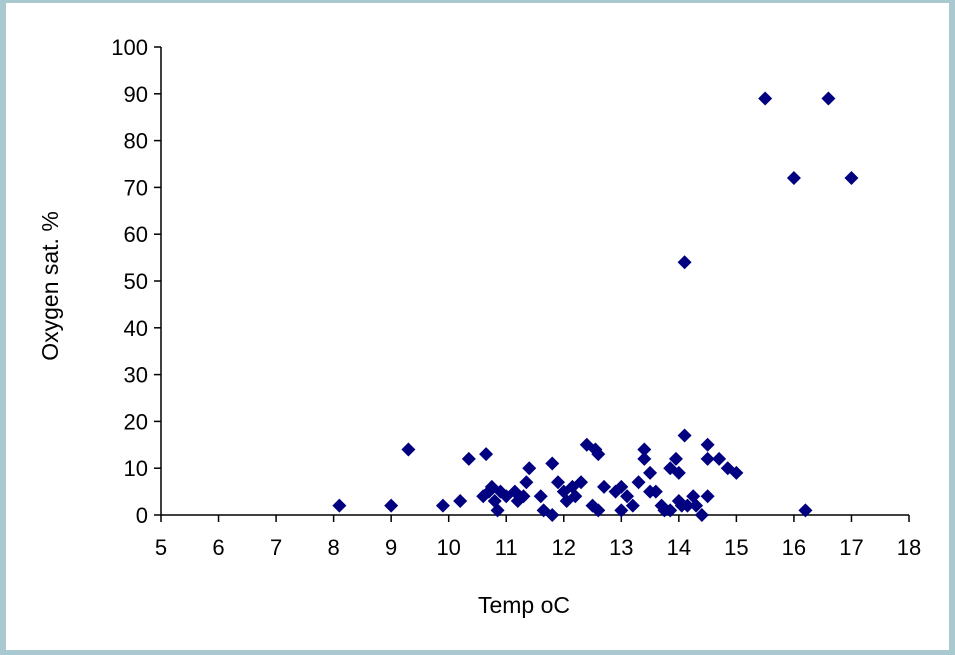 This screenshot has width=955, height=655. What do you see at coordinates (136, 187) in the screenshot?
I see `y-tick-label: 70` at bounding box center [136, 187].